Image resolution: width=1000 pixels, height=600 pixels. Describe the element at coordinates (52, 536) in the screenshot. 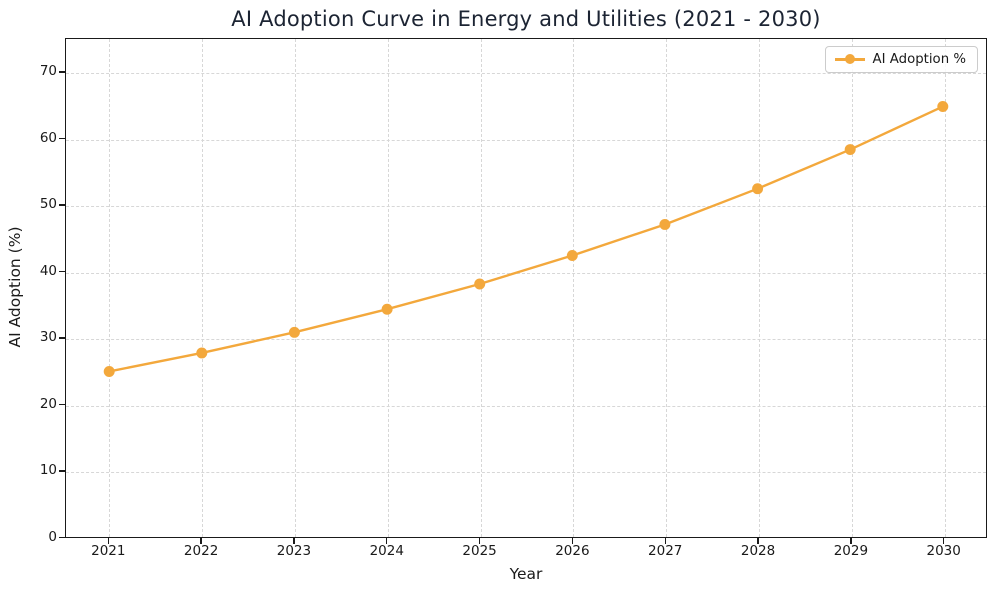

I see `y-tick-label: 0` at that location.